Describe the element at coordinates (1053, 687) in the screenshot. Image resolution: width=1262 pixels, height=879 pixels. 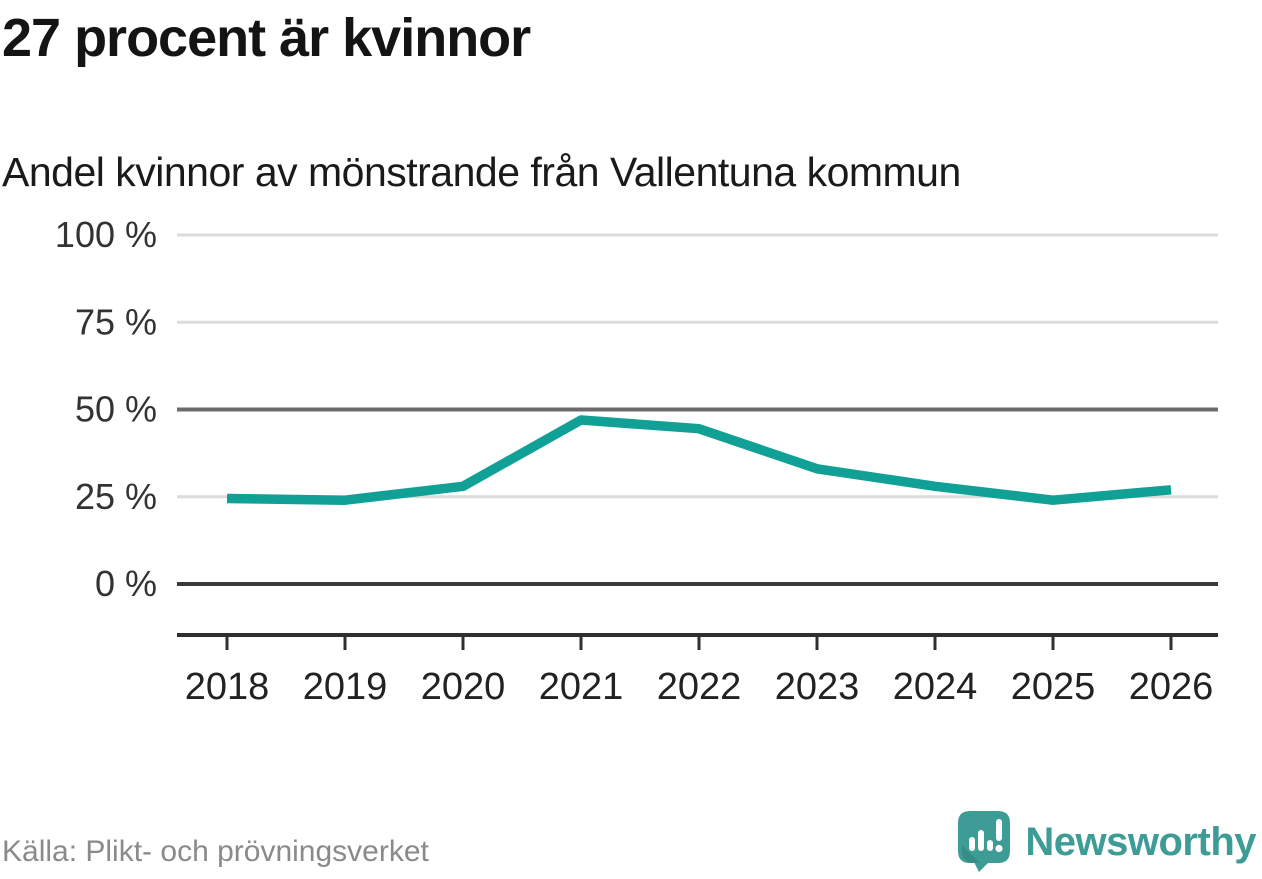
I see `x-tick-label-2025: 2025` at that location.